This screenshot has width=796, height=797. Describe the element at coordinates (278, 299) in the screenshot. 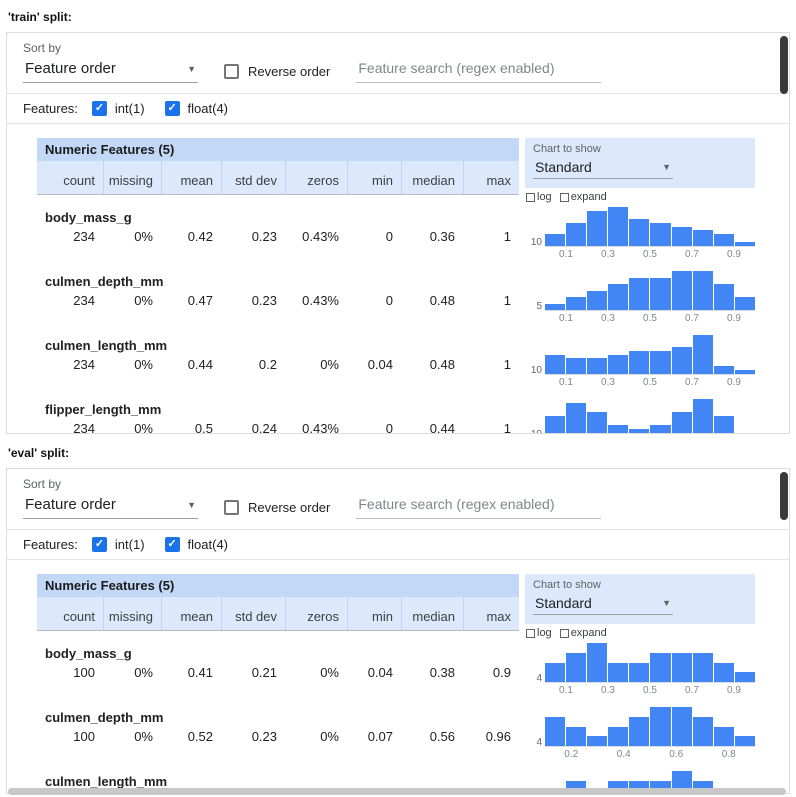

I see `stat-cells: culmen_depth_mm 234 0% 0.47 0.23 0.43% 0 0.48 1` at that location.